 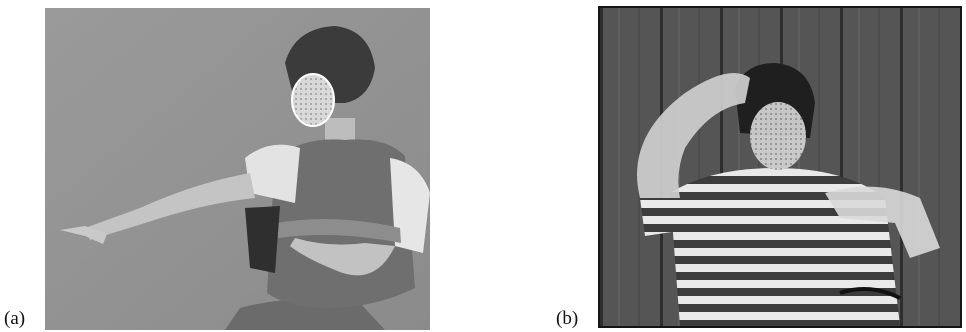 I want to click on panel-label-a: (a), so click(x=15, y=318).